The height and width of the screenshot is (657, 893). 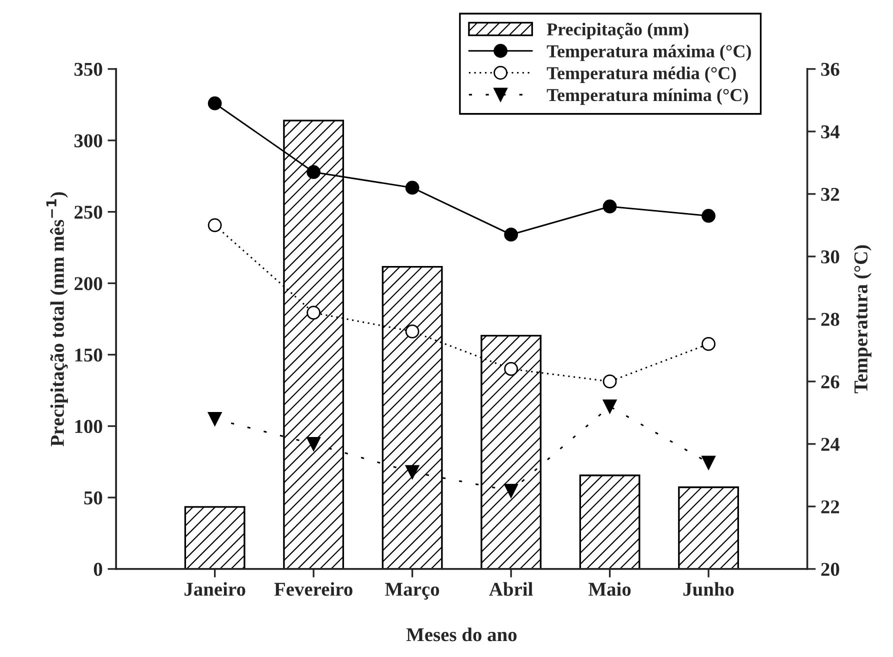 What do you see at coordinates (830, 444) in the screenshot?
I see `y2-tick-label: 24` at bounding box center [830, 444].